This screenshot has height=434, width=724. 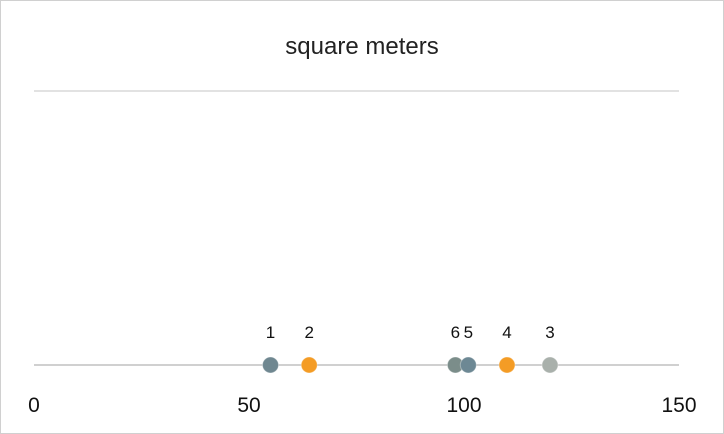 What do you see at coordinates (455, 332) in the screenshot?
I see `point-label-6: 6` at bounding box center [455, 332].